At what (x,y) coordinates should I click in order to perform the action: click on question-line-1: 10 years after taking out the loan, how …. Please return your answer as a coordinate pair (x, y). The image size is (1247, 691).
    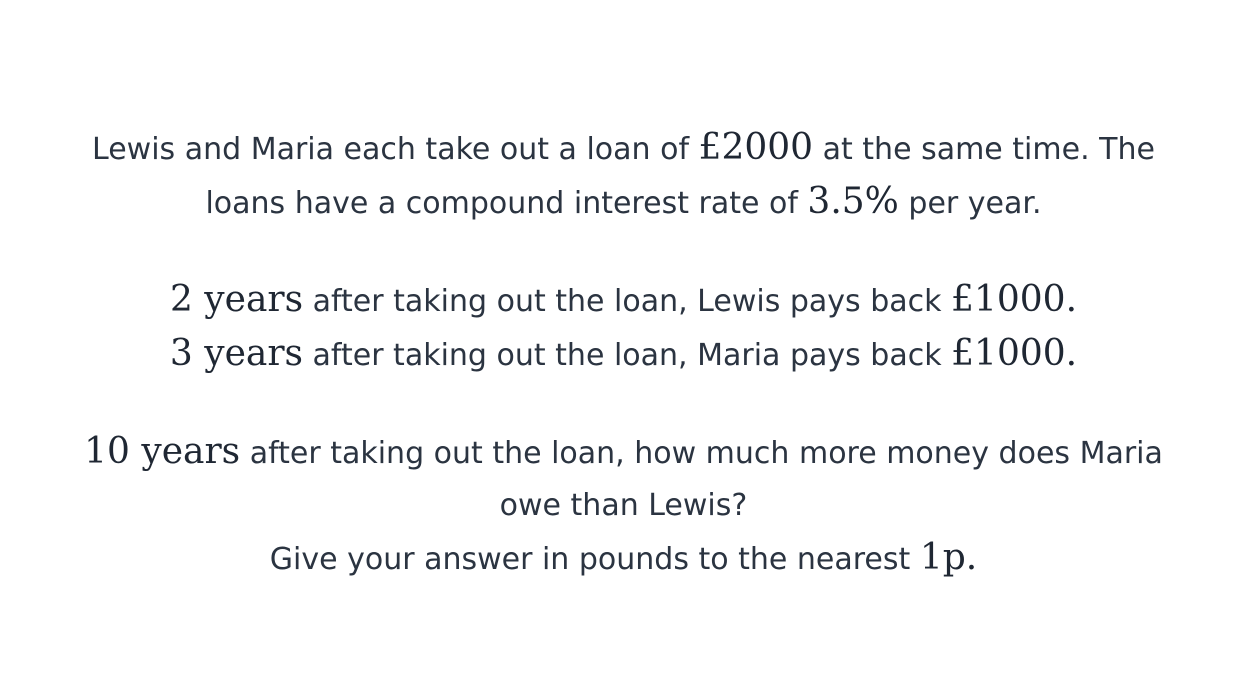
    Looking at the image, I should click on (623, 453).